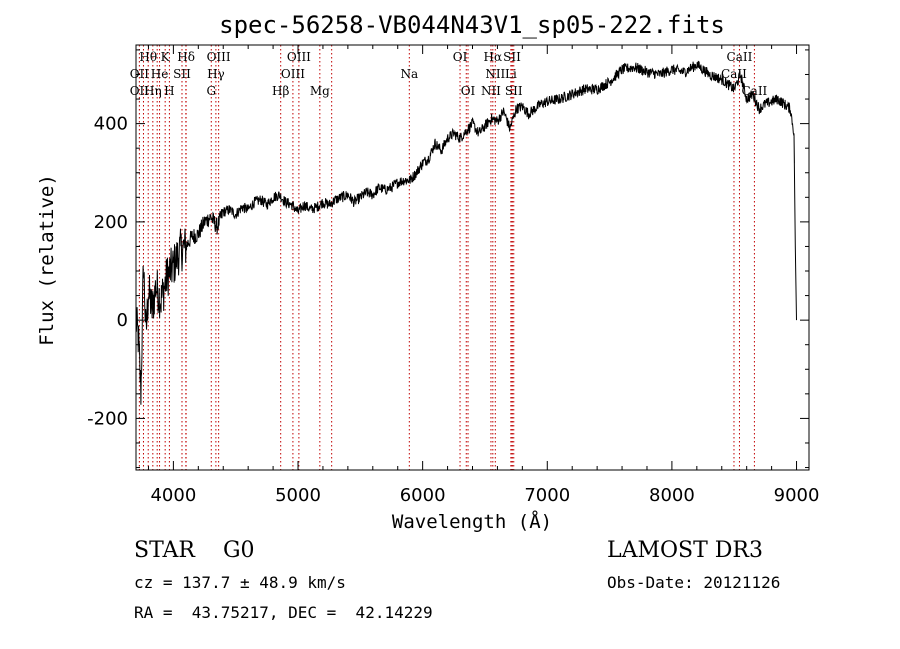  What do you see at coordinates (493, 57) in the screenshot?
I see `spectral-line-label: Hα` at bounding box center [493, 57].